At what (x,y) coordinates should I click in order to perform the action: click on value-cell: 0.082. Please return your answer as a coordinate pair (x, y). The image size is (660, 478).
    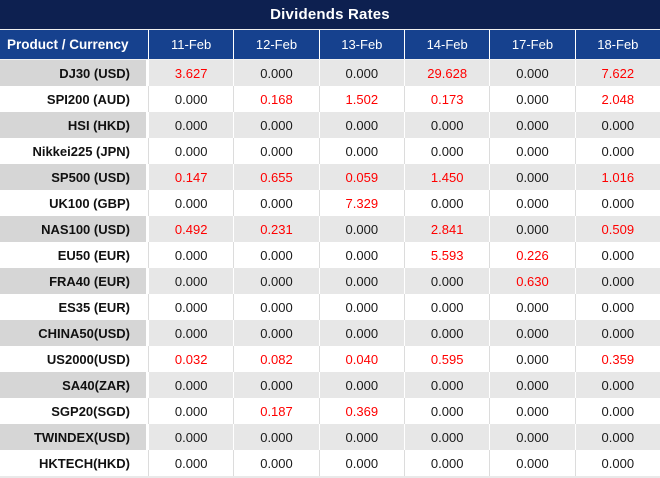
    Looking at the image, I should click on (276, 359).